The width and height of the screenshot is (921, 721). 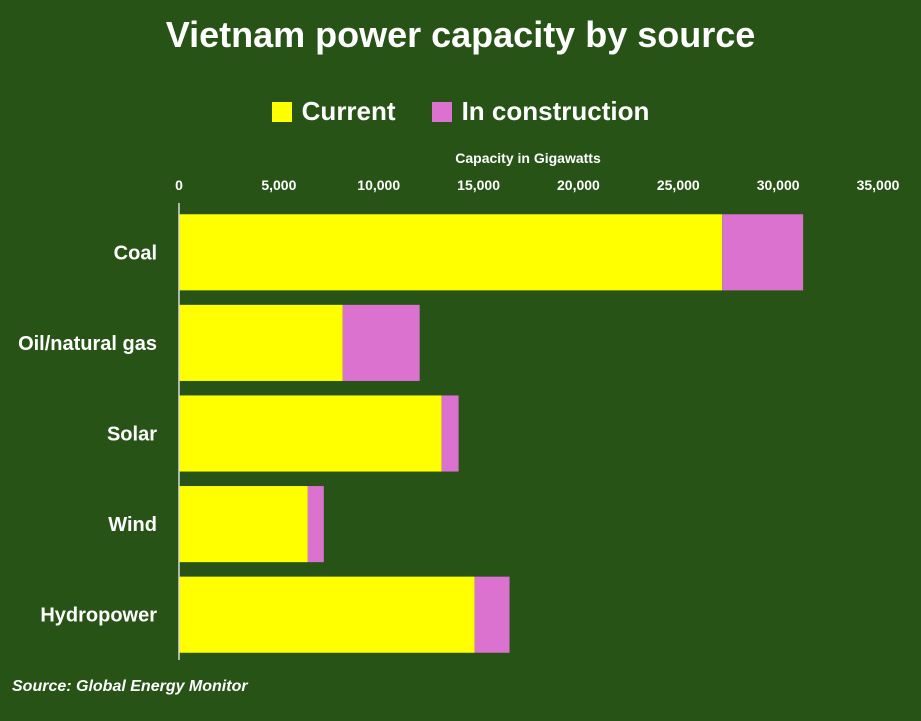 I want to click on legend-item-current: Current, so click(x=333, y=111).